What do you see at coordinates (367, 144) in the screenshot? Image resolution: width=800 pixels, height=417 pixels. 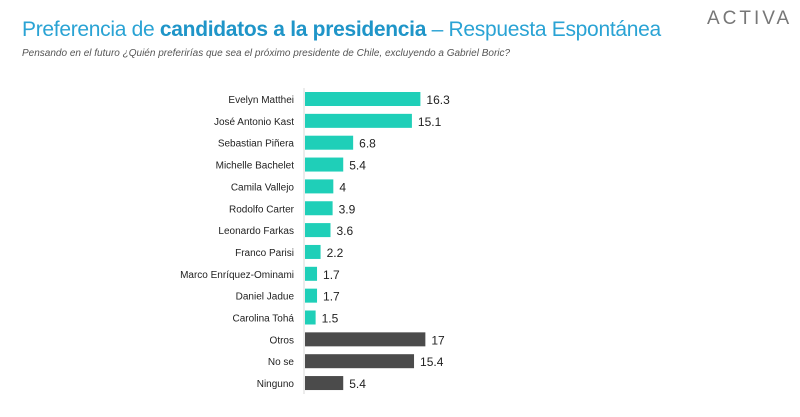 I see `data-label: 6.8` at bounding box center [367, 144].